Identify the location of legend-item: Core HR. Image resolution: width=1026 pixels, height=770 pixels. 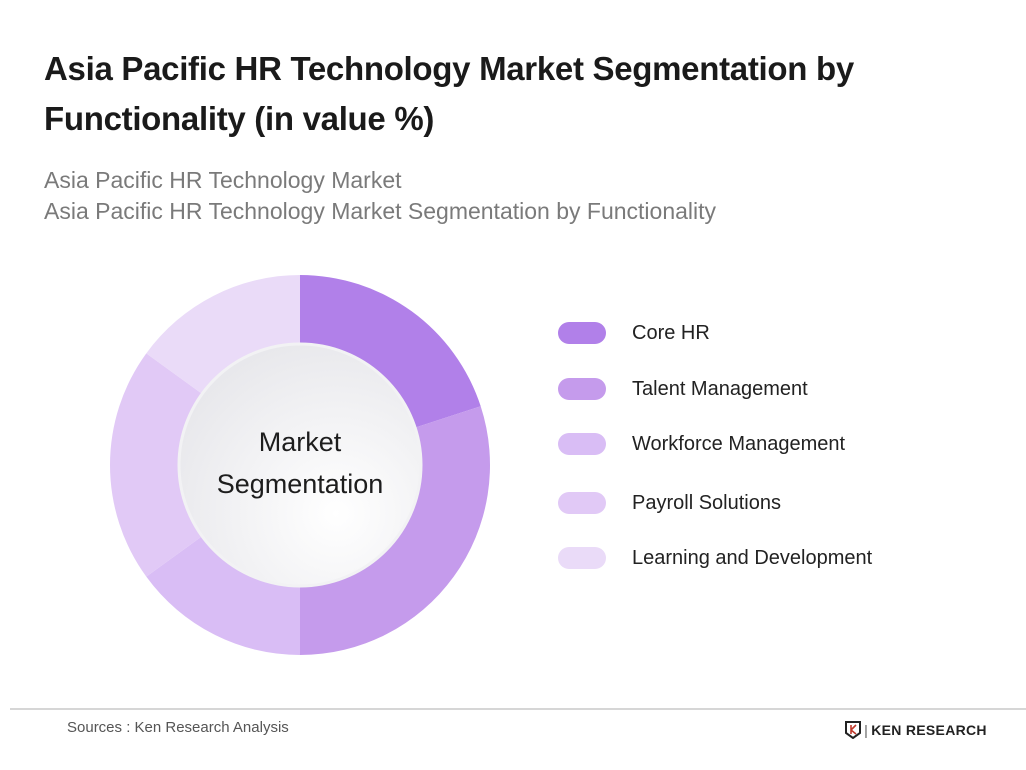
(634, 333).